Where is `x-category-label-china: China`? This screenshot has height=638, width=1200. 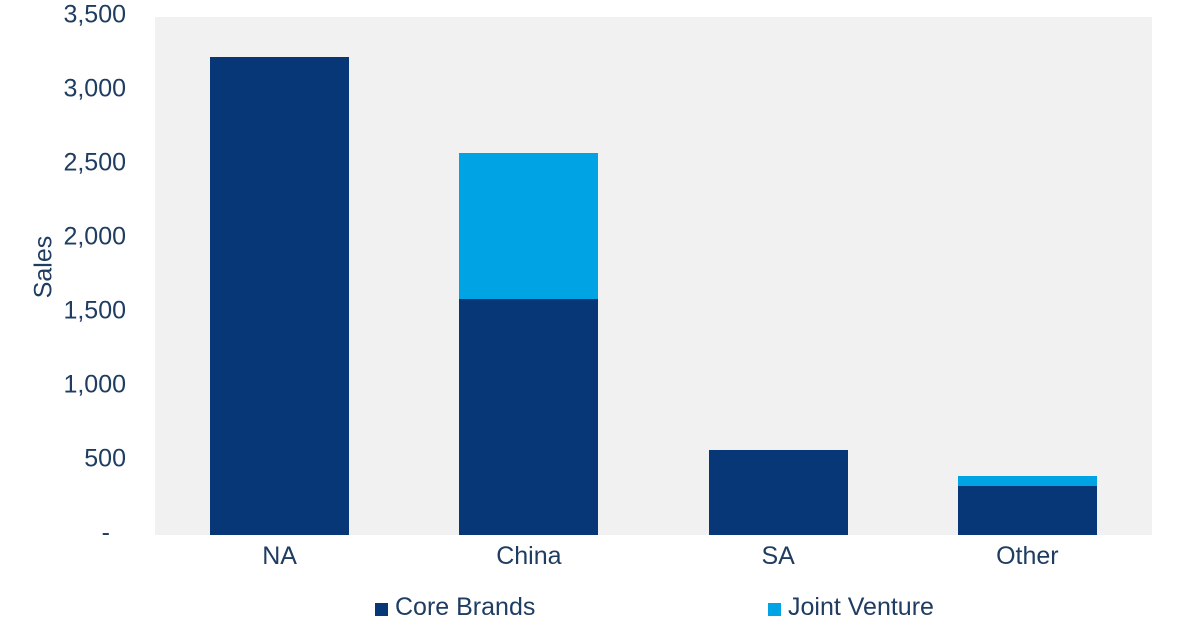 x-category-label-china: China is located at coordinates (529, 556).